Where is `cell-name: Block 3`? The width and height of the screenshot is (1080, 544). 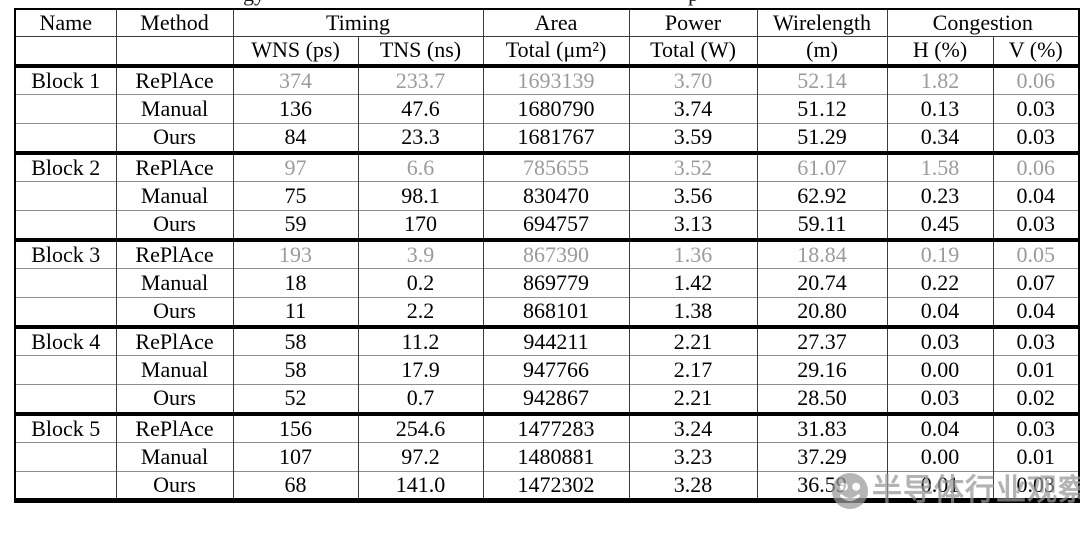
cell-name: Block 3 is located at coordinates (65, 253).